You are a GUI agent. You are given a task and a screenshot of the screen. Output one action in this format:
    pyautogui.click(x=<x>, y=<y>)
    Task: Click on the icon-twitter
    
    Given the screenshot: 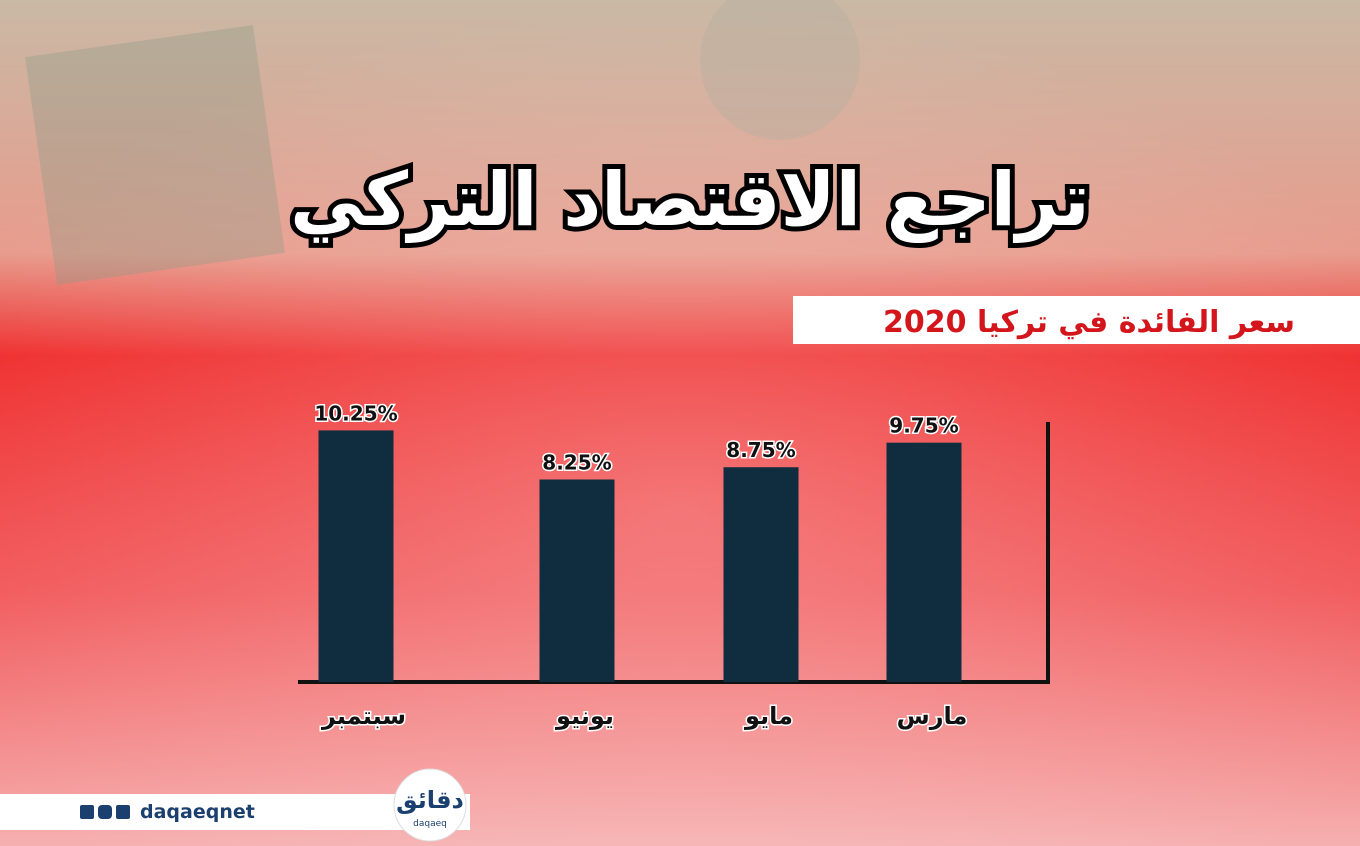 What is the action you would take?
    pyautogui.click(x=123, y=812)
    